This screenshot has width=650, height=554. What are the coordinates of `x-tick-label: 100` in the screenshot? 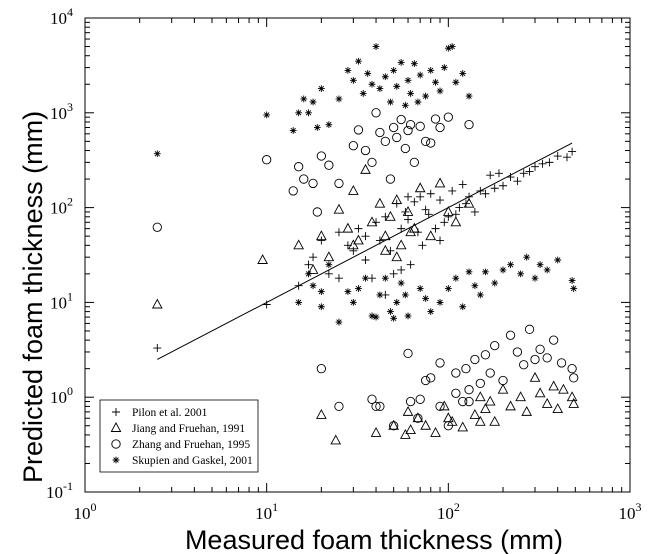 It's located at (85, 511).